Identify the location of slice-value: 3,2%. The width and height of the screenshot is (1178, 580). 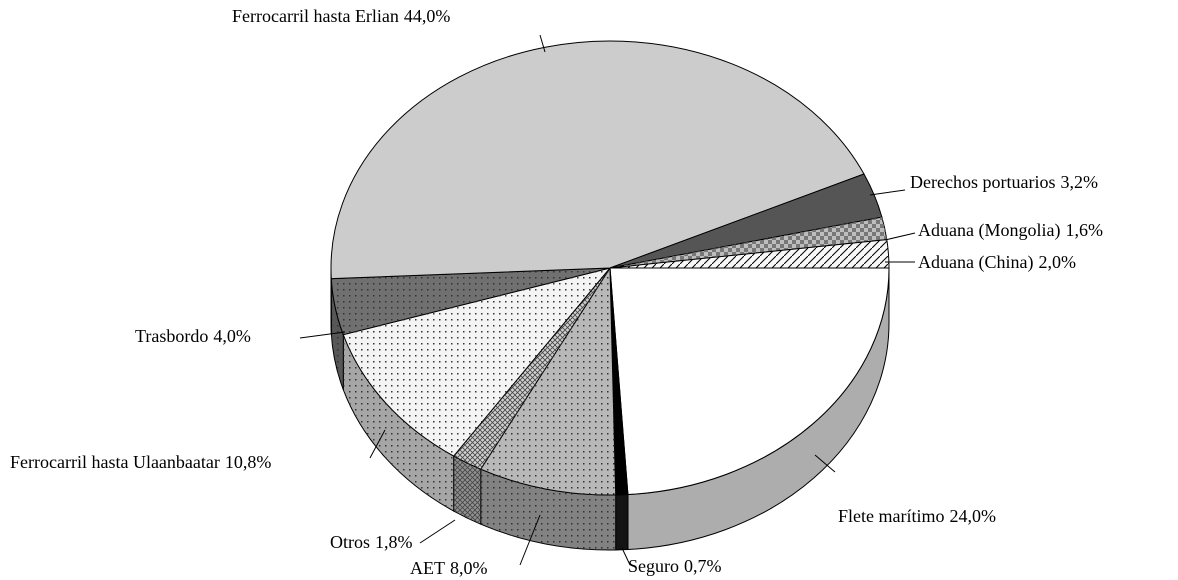
(1079, 182).